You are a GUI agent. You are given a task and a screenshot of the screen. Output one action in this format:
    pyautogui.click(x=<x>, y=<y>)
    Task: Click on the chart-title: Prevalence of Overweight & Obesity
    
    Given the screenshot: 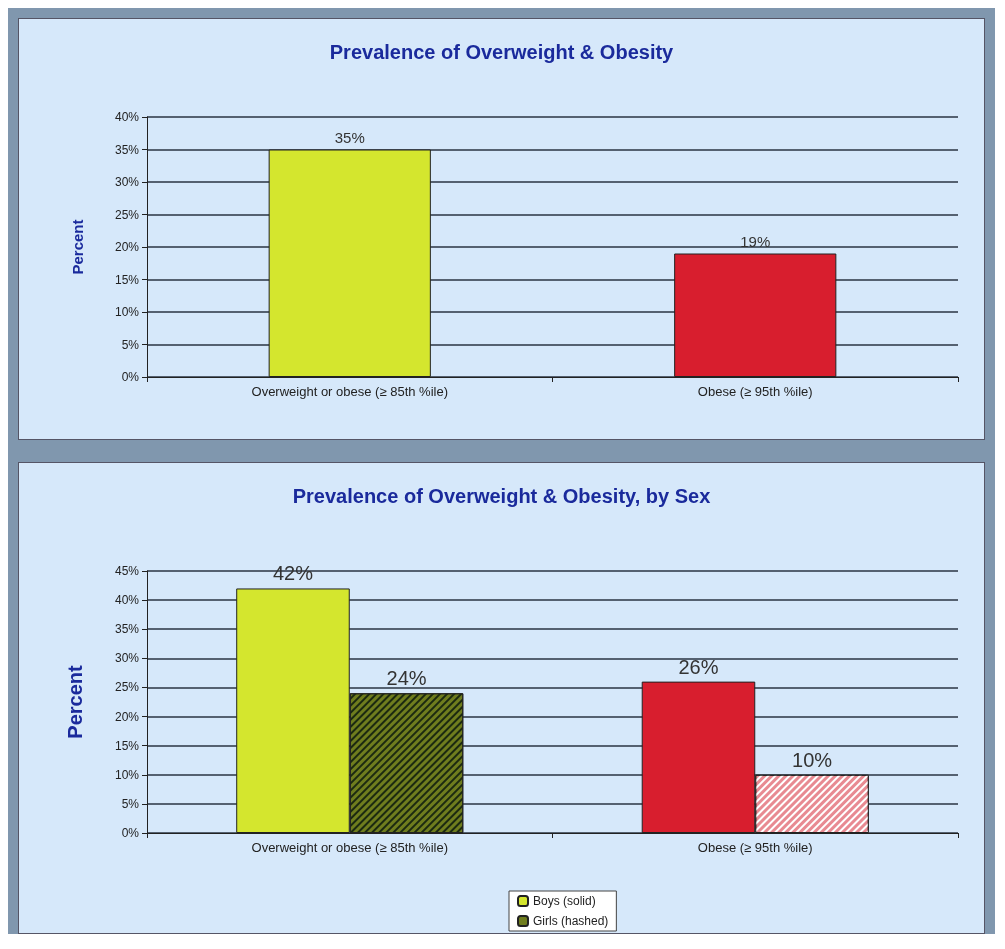 What is the action you would take?
    pyautogui.click(x=502, y=52)
    